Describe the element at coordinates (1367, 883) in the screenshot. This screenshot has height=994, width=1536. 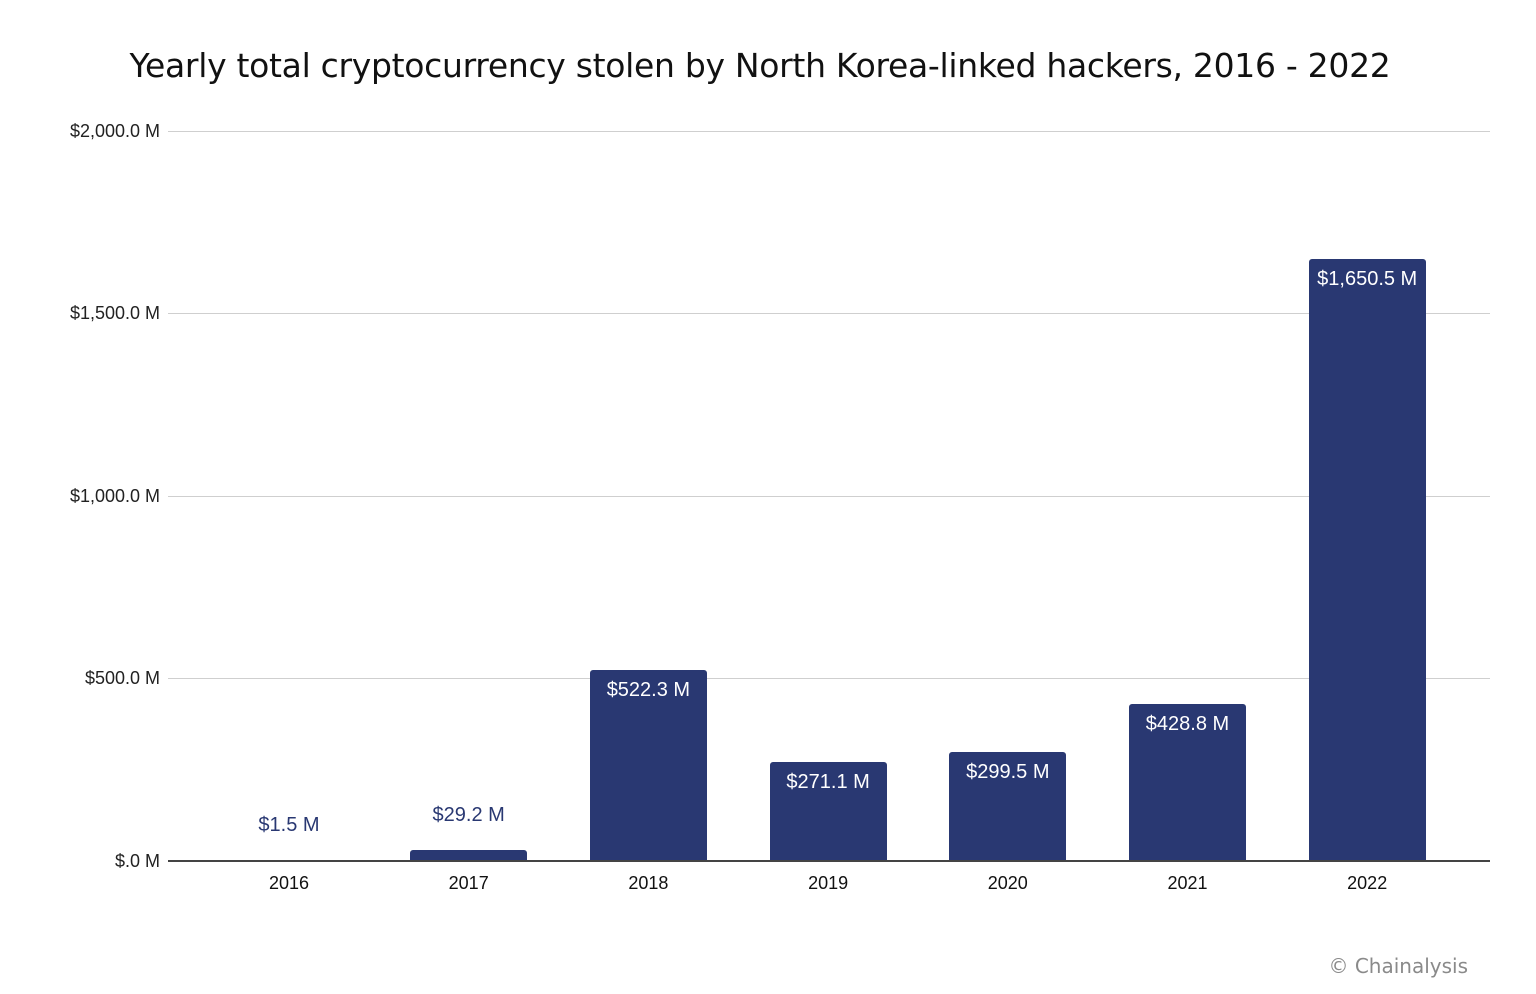
I see `x-tick-label: 2022` at that location.